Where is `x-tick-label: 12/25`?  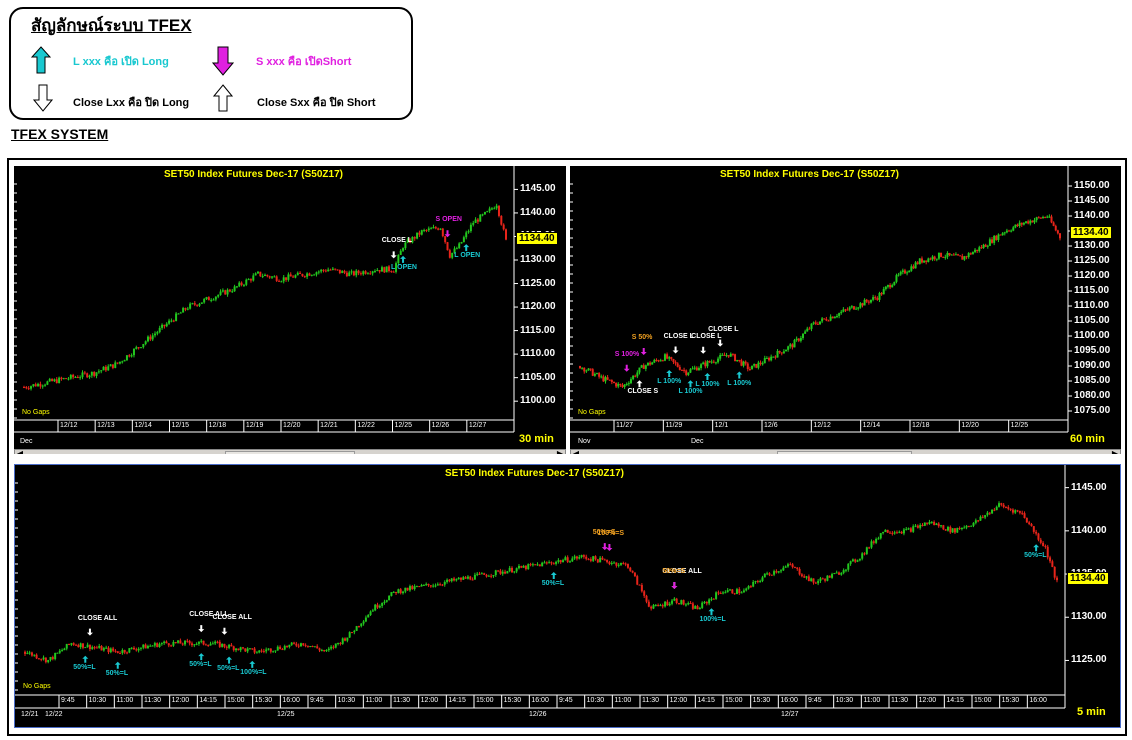 x-tick-label: 12/25 is located at coordinates (403, 425).